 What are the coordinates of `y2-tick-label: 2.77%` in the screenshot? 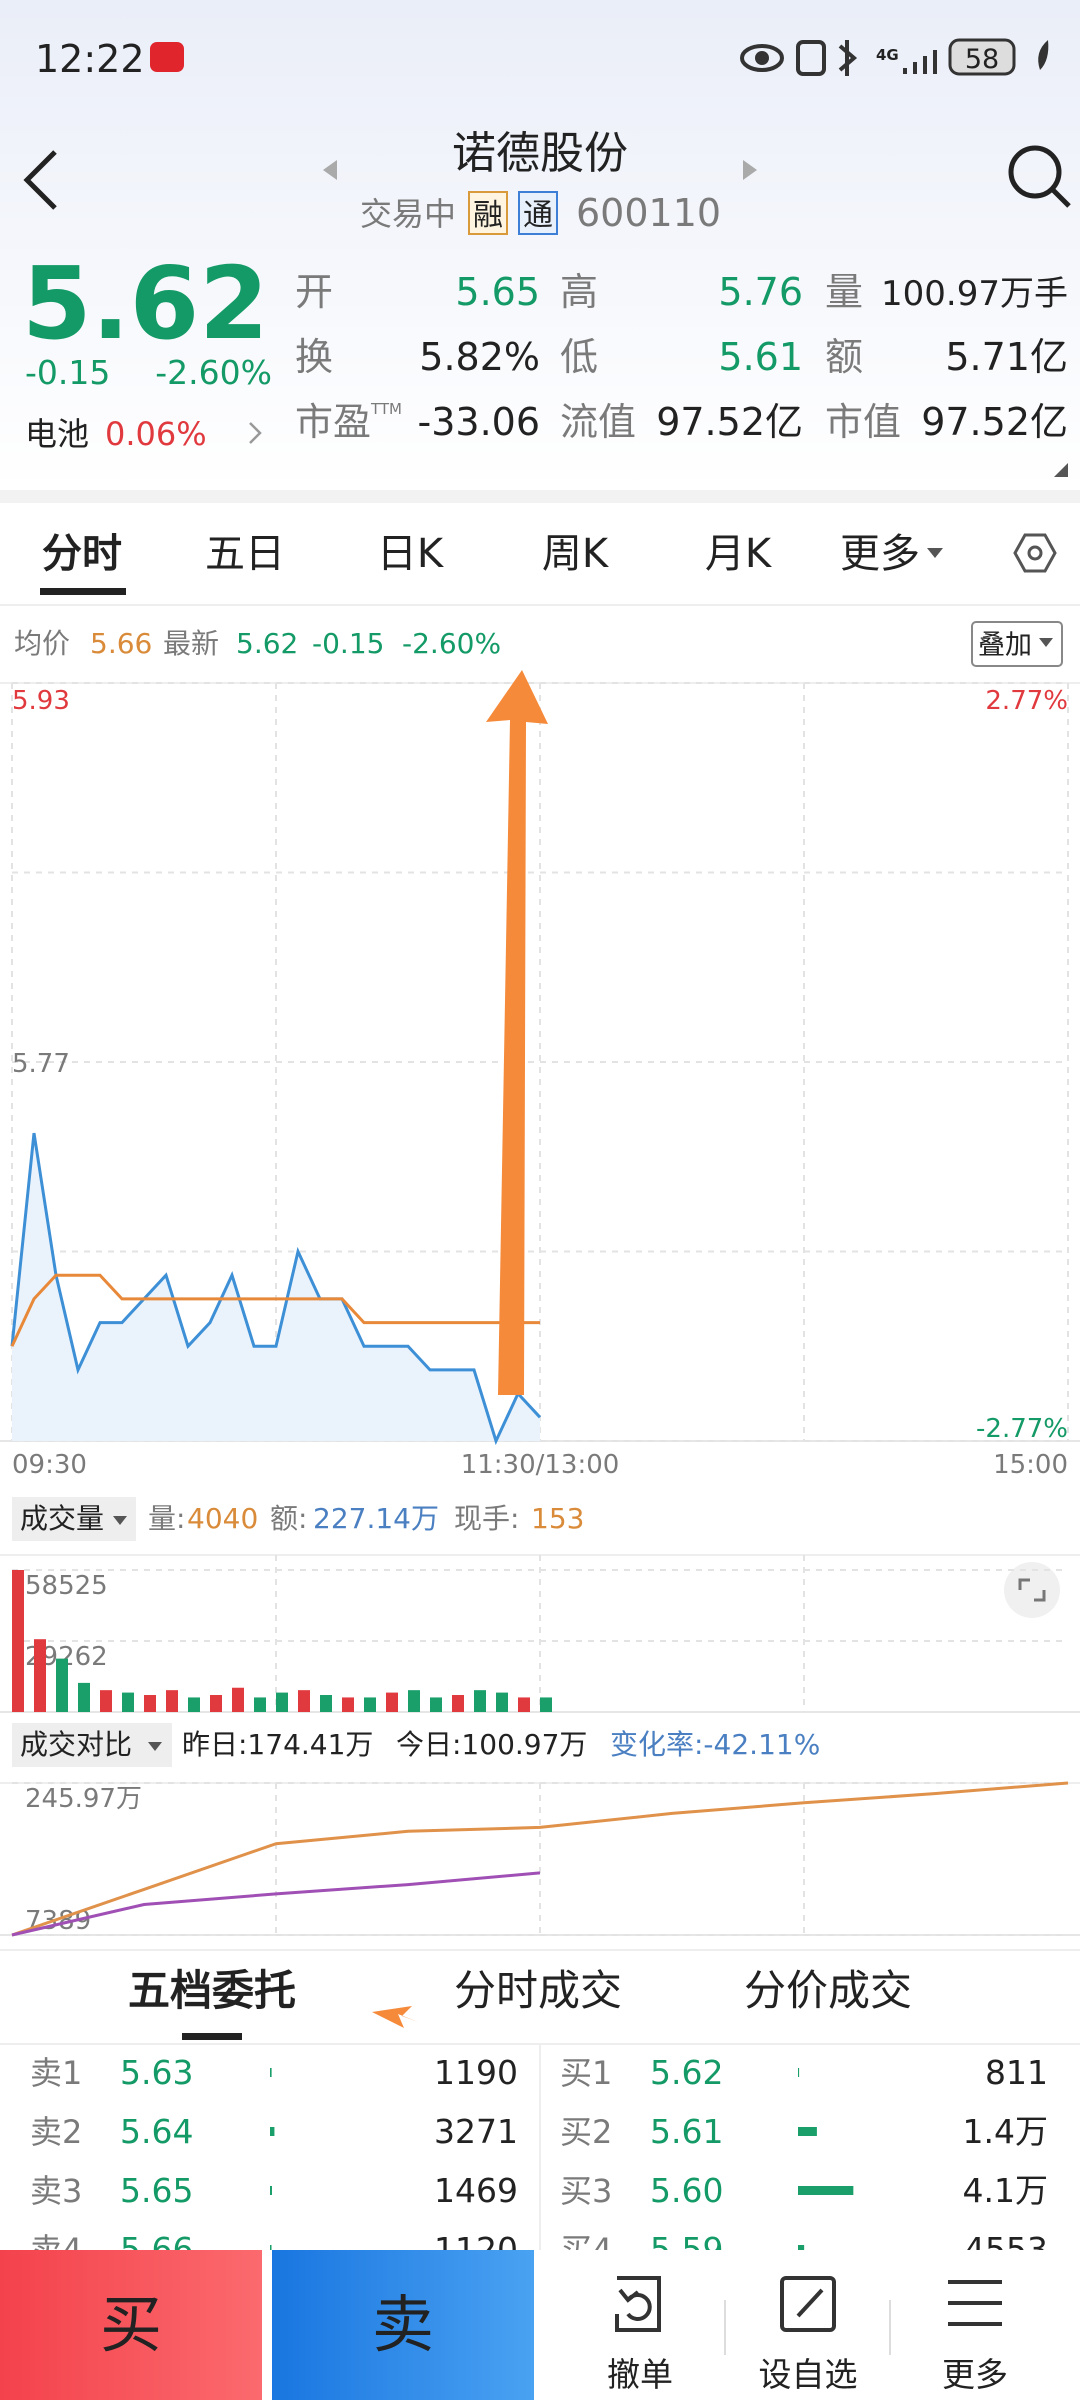 It's located at (1026, 701).